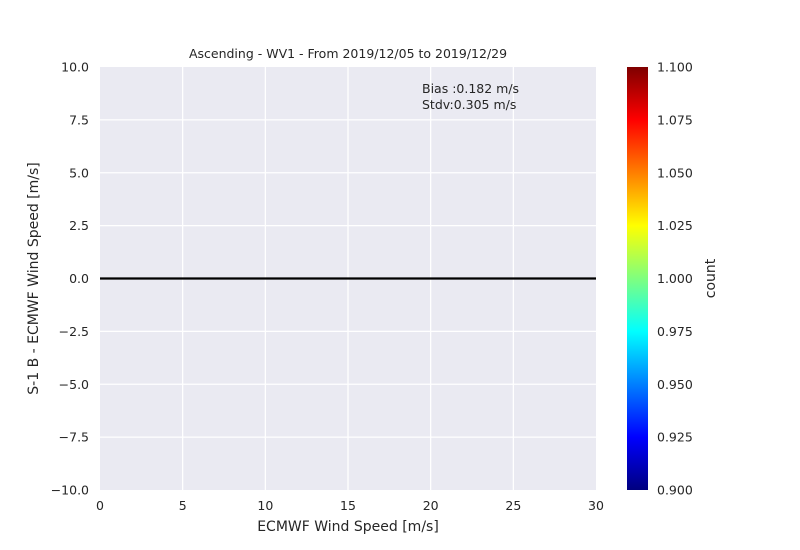 The height and width of the screenshot is (550, 800). I want to click on y-tick-label: 5.0, so click(79, 172).